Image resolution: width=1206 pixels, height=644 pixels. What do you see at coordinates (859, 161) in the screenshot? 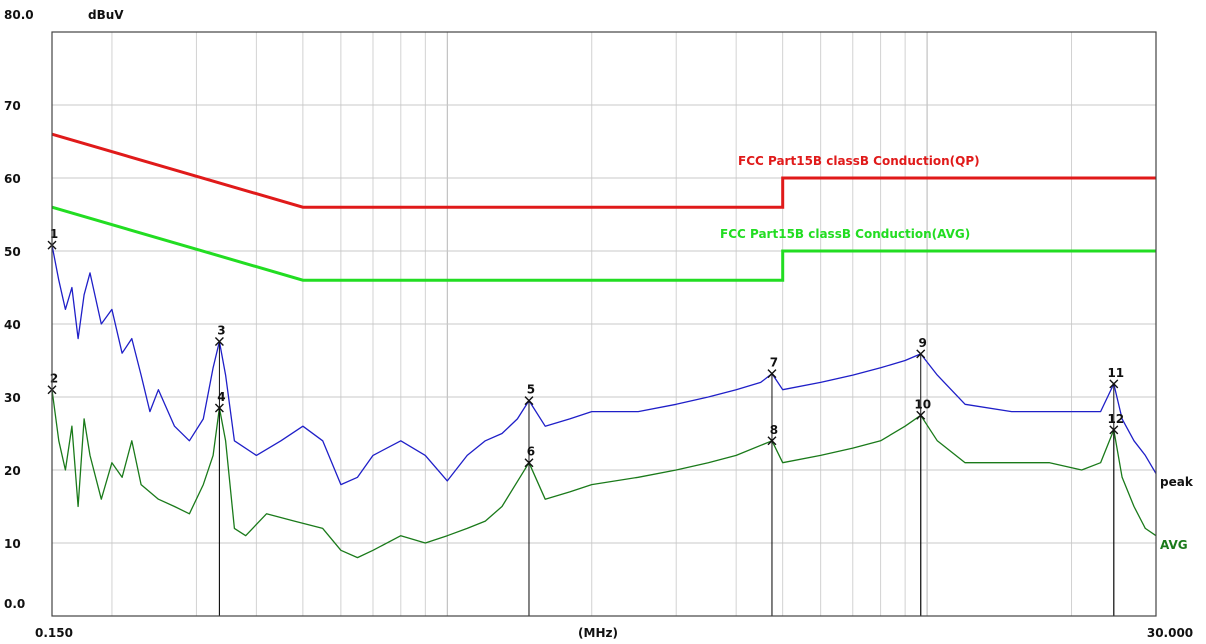
I see `limit-label-qp: FCC Part15B classB Conduction(QP)` at bounding box center [859, 161].